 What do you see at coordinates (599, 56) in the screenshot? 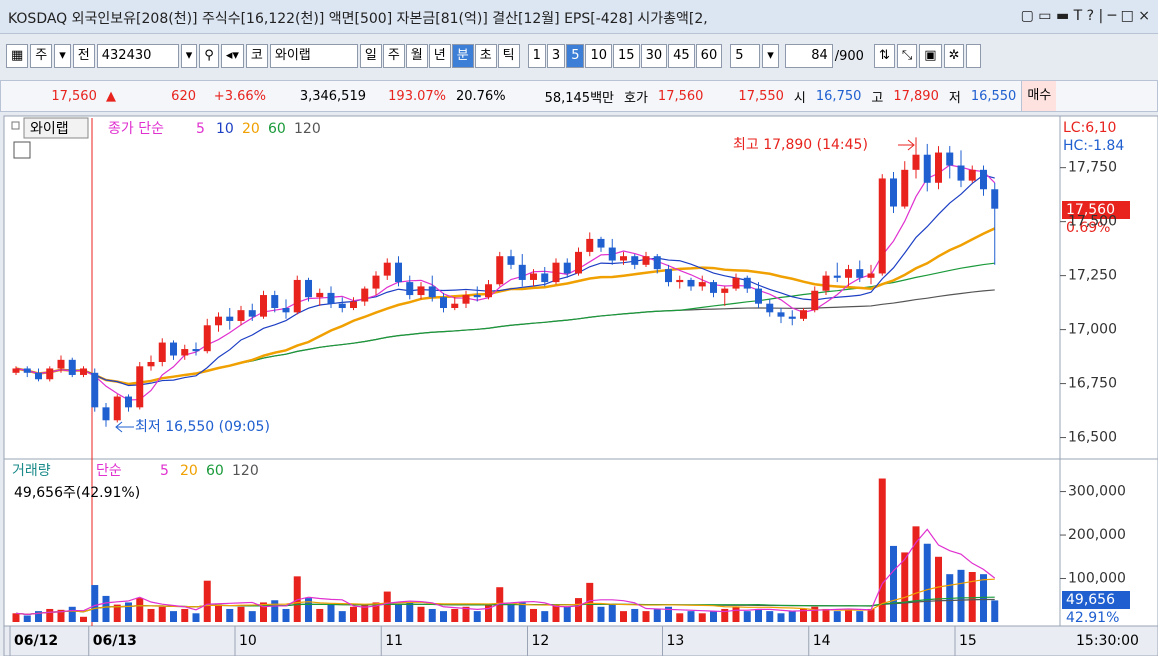
I see `interval-button: 10` at bounding box center [599, 56].